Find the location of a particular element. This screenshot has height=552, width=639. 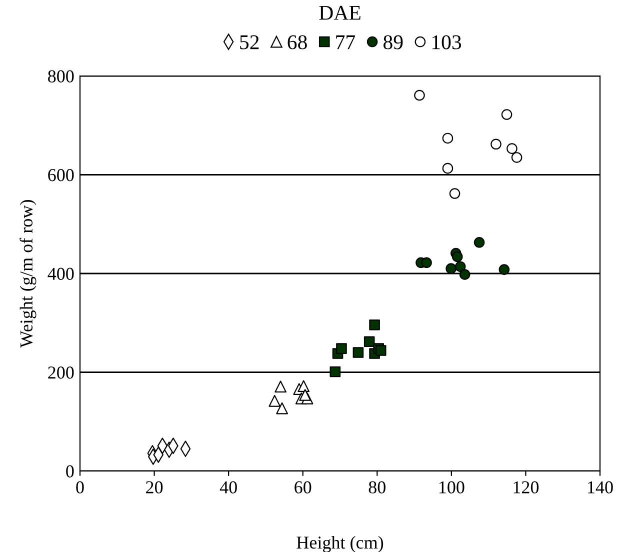

legend-label: 68 is located at coordinates (297, 42).